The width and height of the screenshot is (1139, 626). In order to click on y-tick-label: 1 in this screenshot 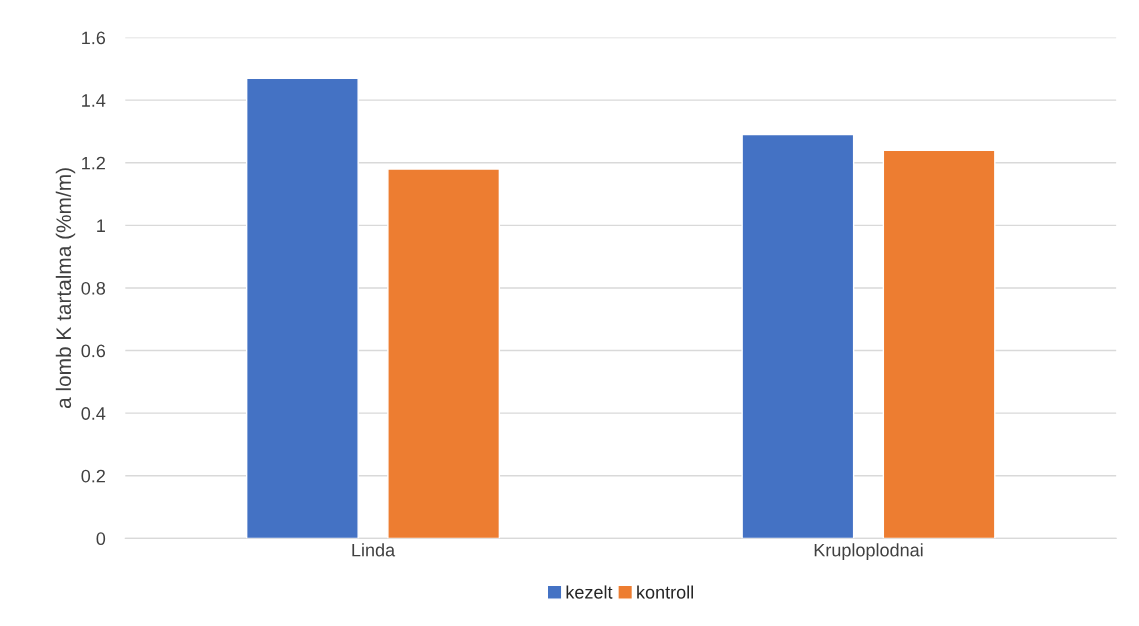, I will do `click(101, 225)`.